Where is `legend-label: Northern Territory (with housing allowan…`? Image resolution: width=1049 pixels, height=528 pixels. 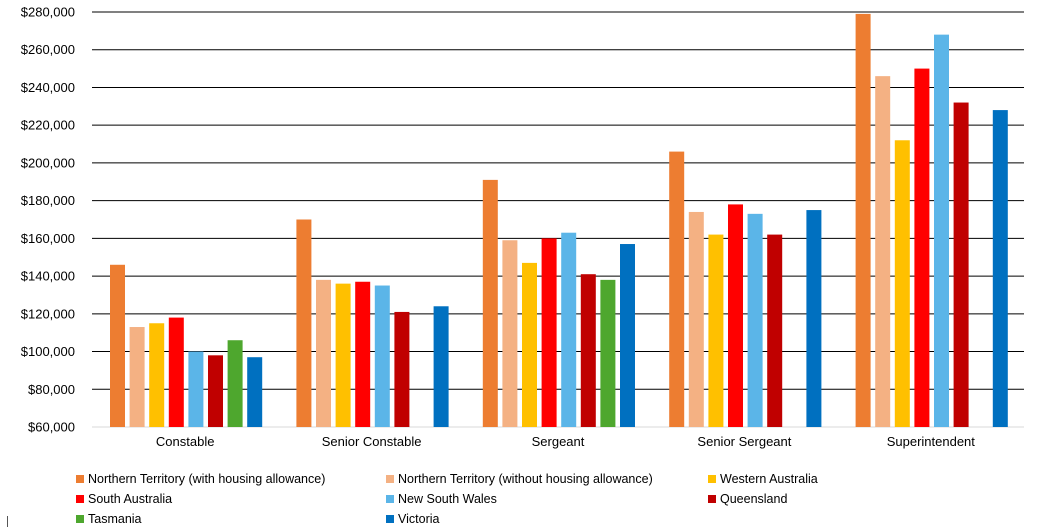
legend-label: Northern Territory (with housing allowan… is located at coordinates (207, 479).